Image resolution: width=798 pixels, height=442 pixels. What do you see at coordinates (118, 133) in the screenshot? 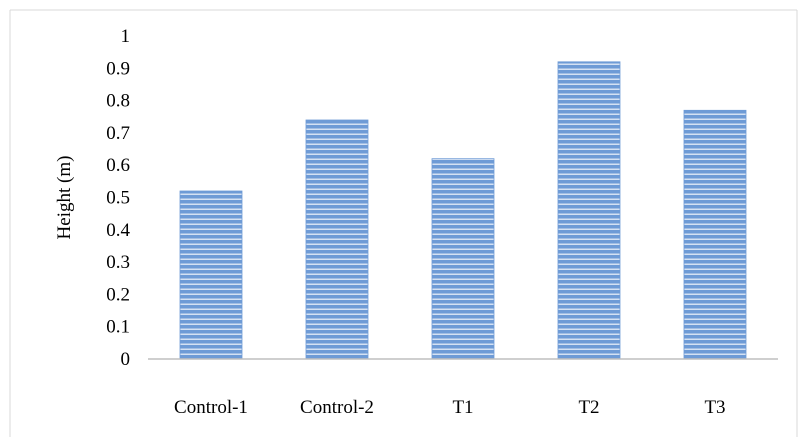
I see `y-tick-label: 0.7` at bounding box center [118, 133].